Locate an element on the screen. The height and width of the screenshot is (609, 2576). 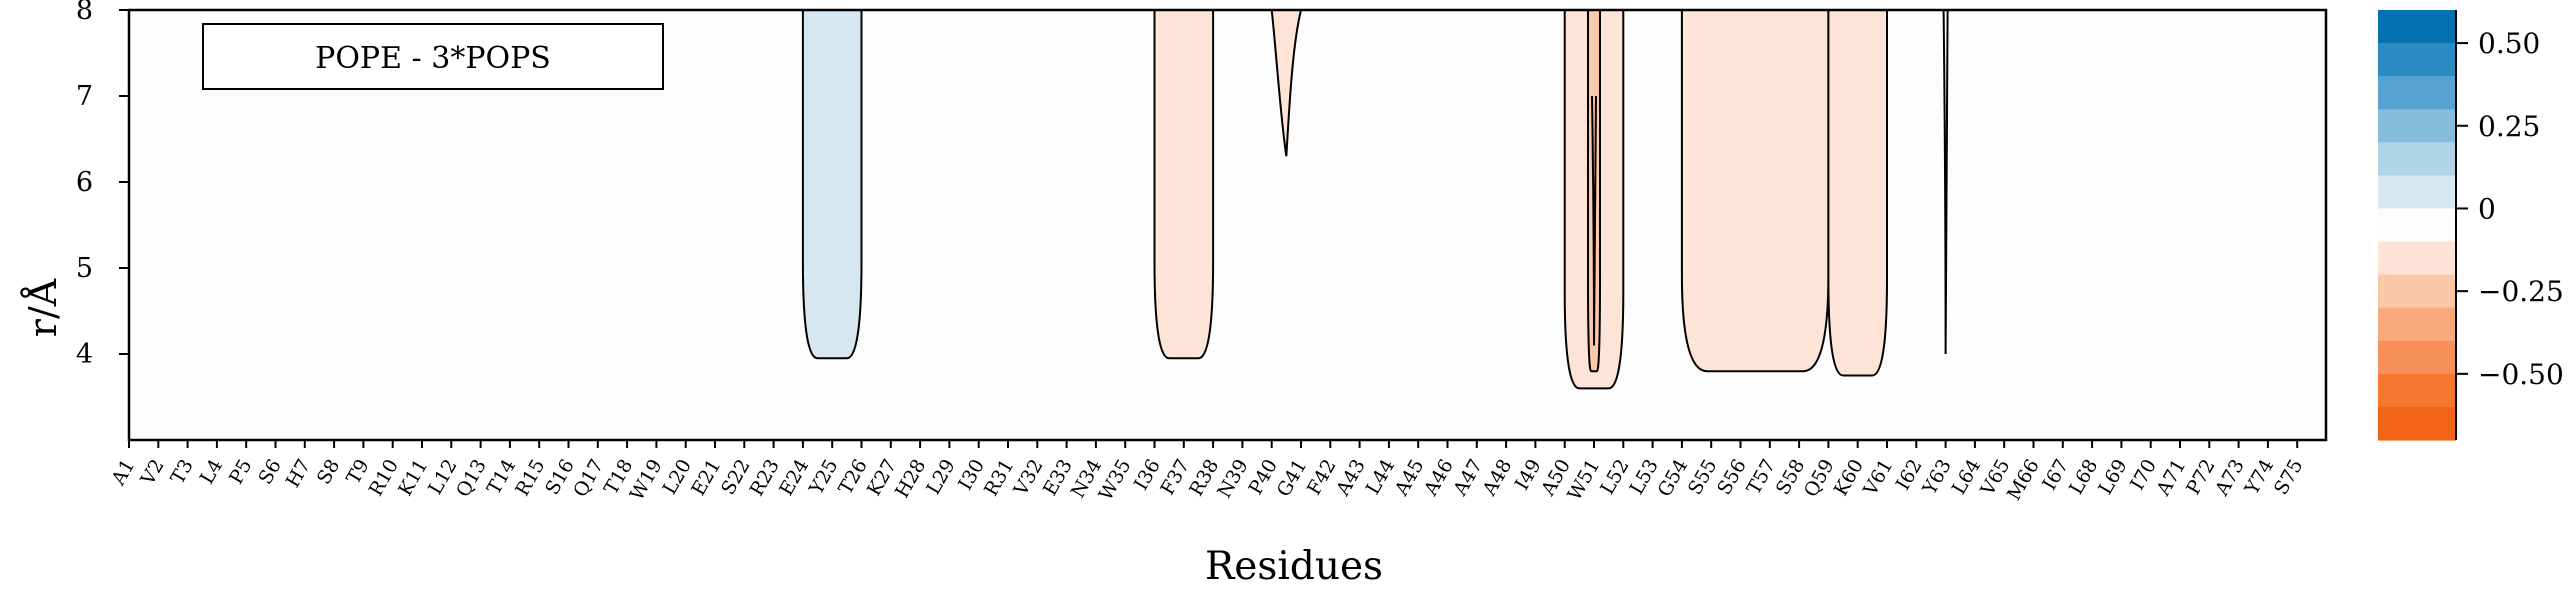
legend-box: POPE - 3*POPS is located at coordinates (433, 56).